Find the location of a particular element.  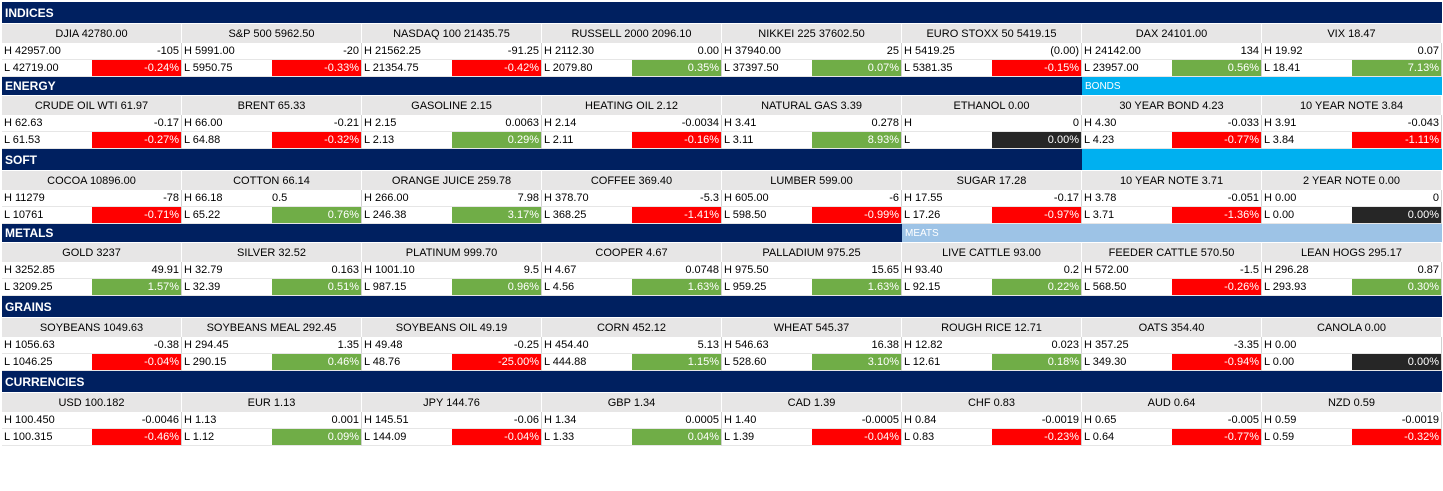

crude-oil-wti-low-row: L 61.53 -0.27% is located at coordinates (92, 140).